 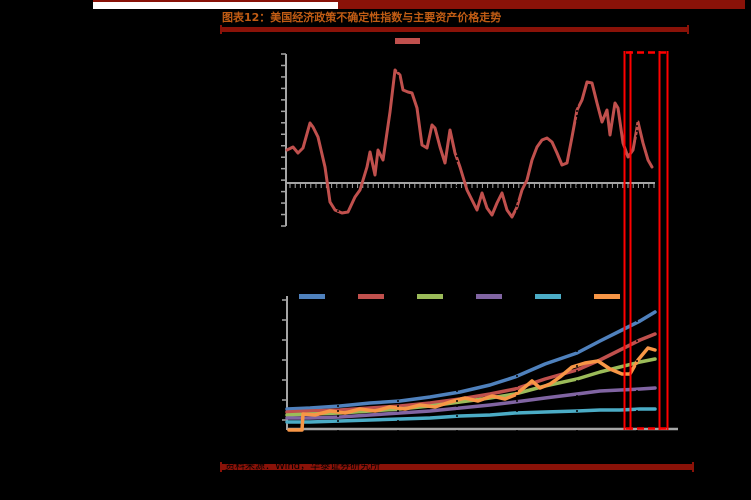 I want to click on source-footer-bar, so click(x=457, y=467).